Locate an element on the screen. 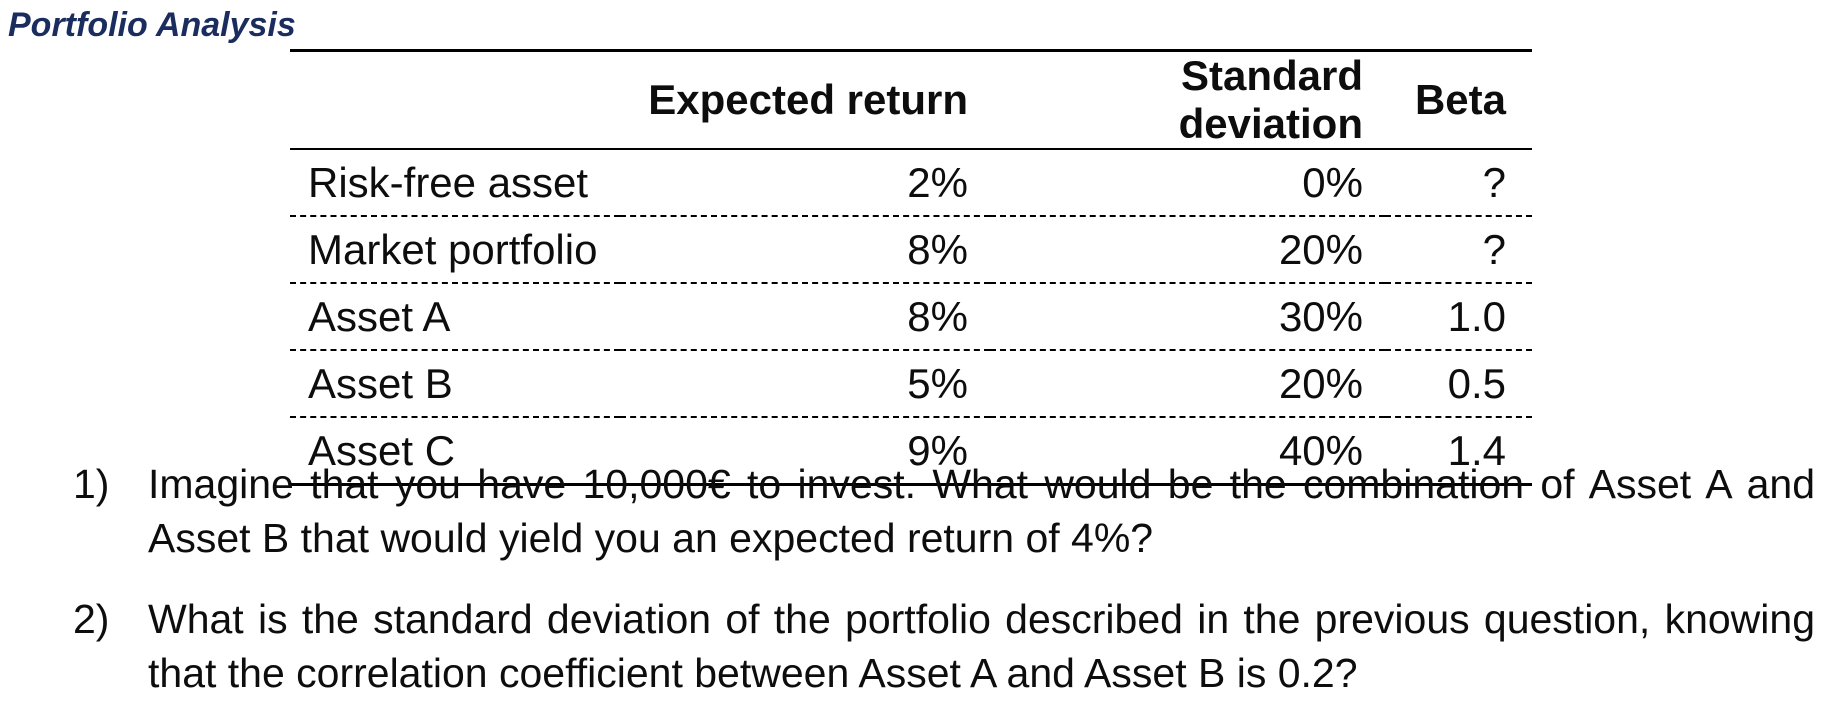 The width and height of the screenshot is (1832, 716). header-expected-return: Expected return is located at coordinates (805, 100).